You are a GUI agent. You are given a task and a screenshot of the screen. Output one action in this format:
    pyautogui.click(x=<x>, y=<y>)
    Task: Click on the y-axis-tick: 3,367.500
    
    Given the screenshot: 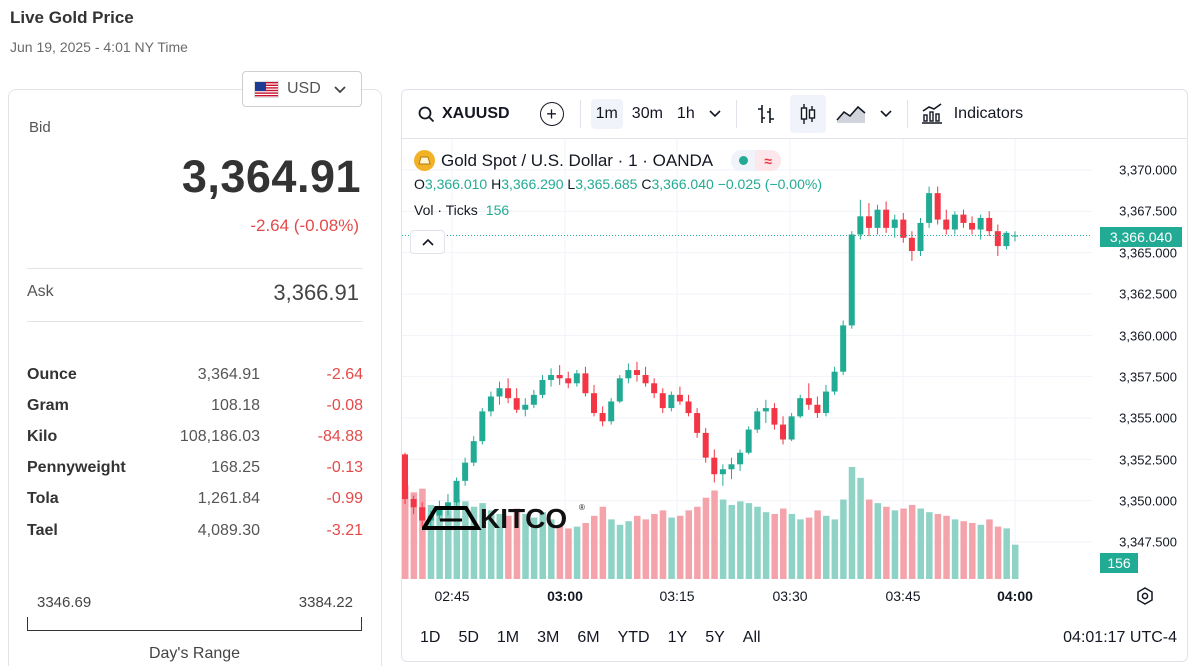 What is the action you would take?
    pyautogui.click(x=1148, y=211)
    